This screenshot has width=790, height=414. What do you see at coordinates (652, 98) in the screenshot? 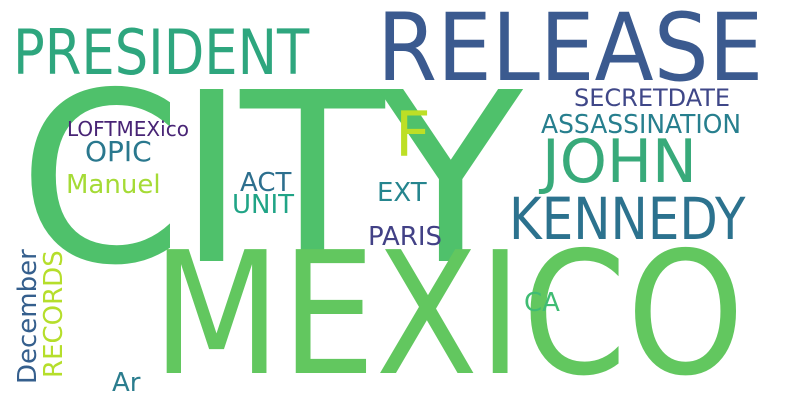
I see `word-secretdate: SECRETDATE` at bounding box center [652, 98].